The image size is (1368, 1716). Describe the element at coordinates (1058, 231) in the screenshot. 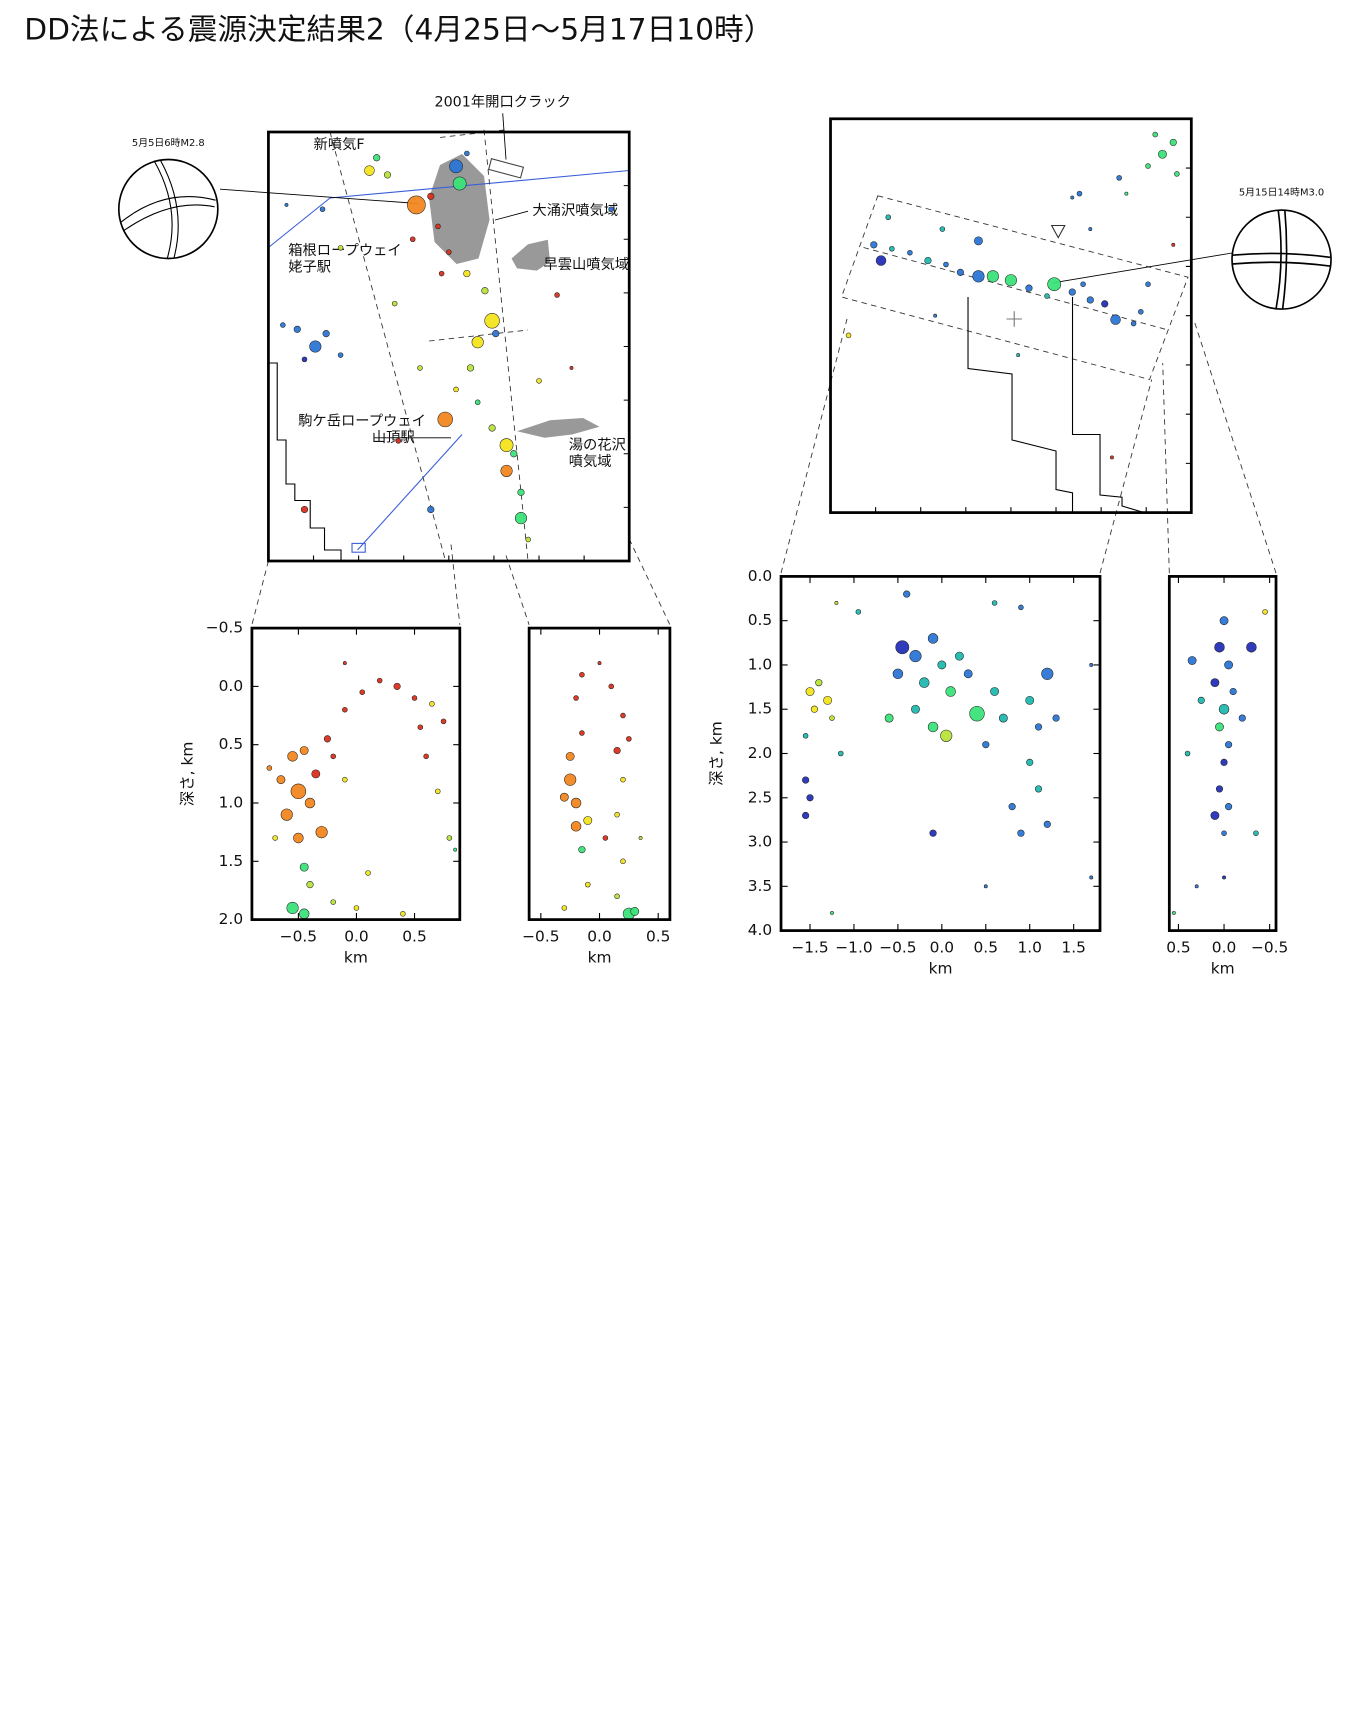

I see `station-marker` at that location.